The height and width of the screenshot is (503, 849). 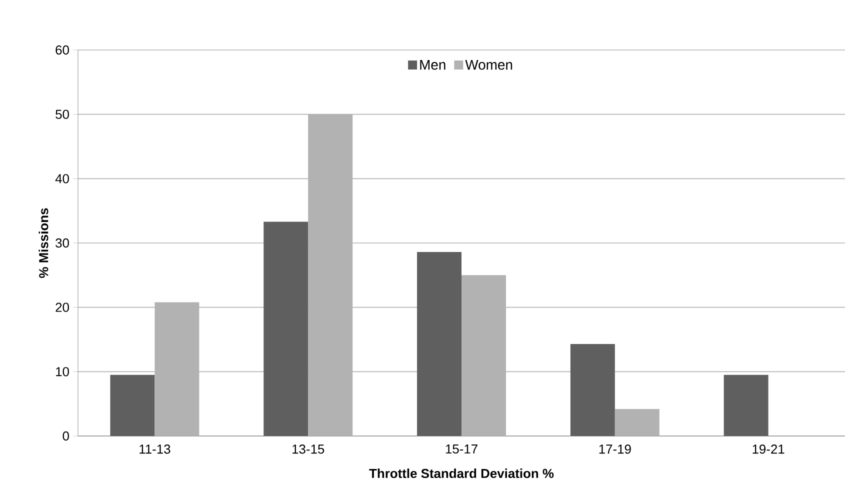 What do you see at coordinates (62, 114) in the screenshot?
I see `y-tick-label: 50` at bounding box center [62, 114].